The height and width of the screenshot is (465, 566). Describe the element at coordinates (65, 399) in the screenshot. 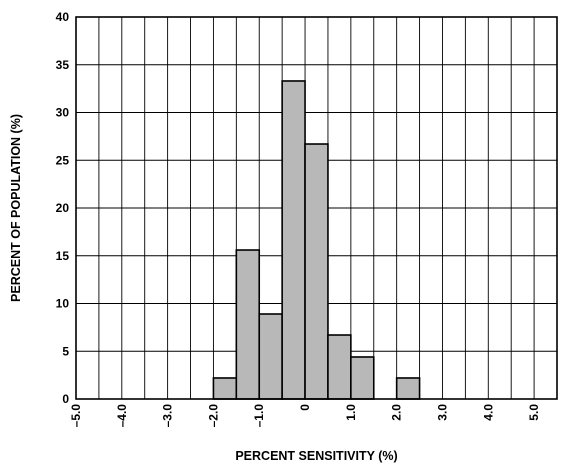

I see `y-tick-label: 0` at that location.